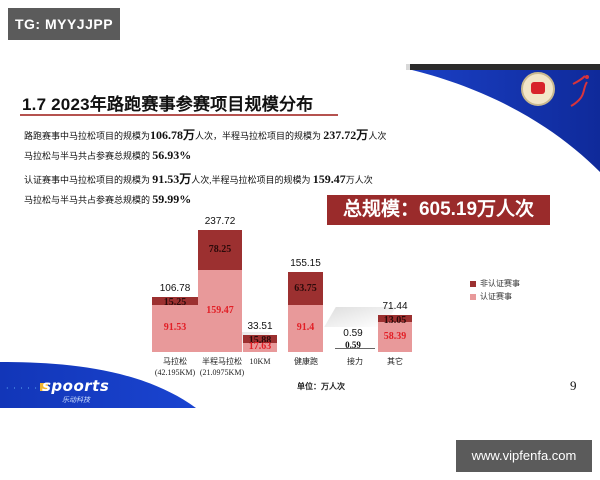 The height and width of the screenshot is (480, 600). What do you see at coordinates (108, 199) in the screenshot?
I see `description-line-4: 马拉松与半马共占参赛总规模的 59.99%` at bounding box center [108, 199].